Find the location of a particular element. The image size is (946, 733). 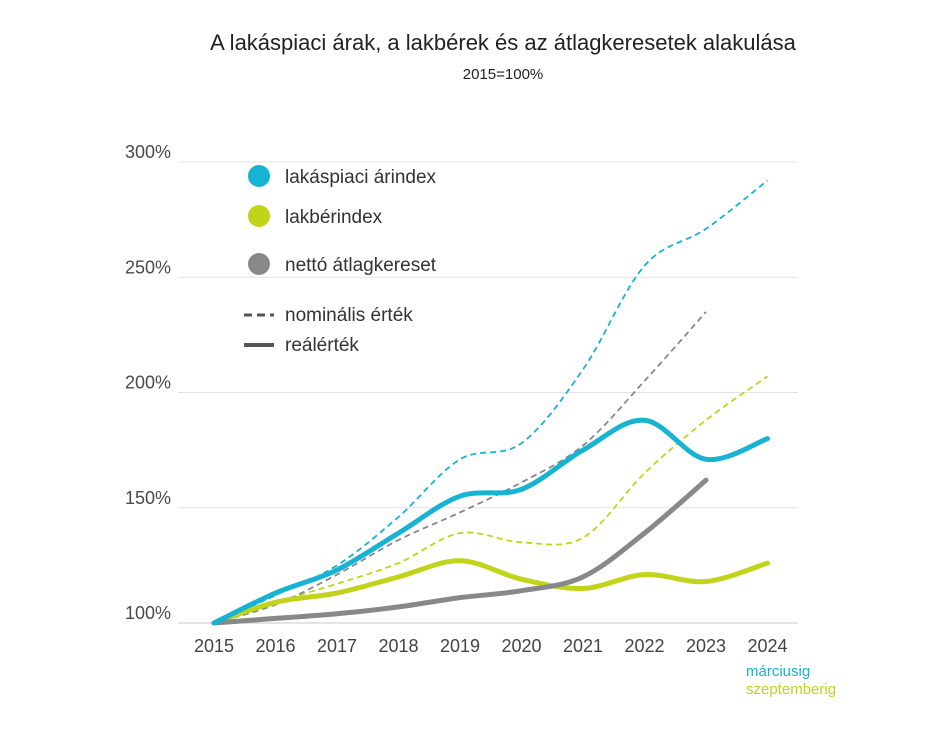

x-tick-label: 2018 is located at coordinates (398, 646).